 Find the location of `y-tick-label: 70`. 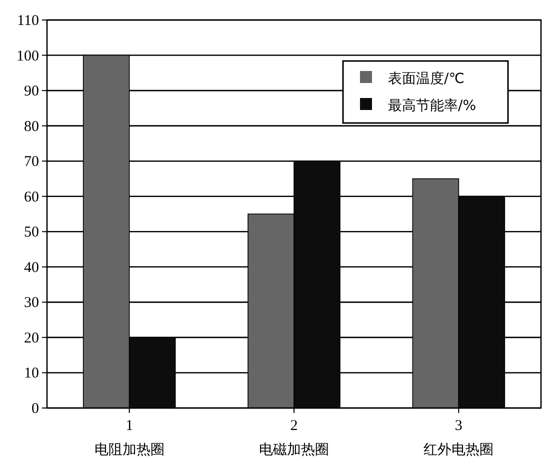

y-tick-label: 70 is located at coordinates (31, 162).